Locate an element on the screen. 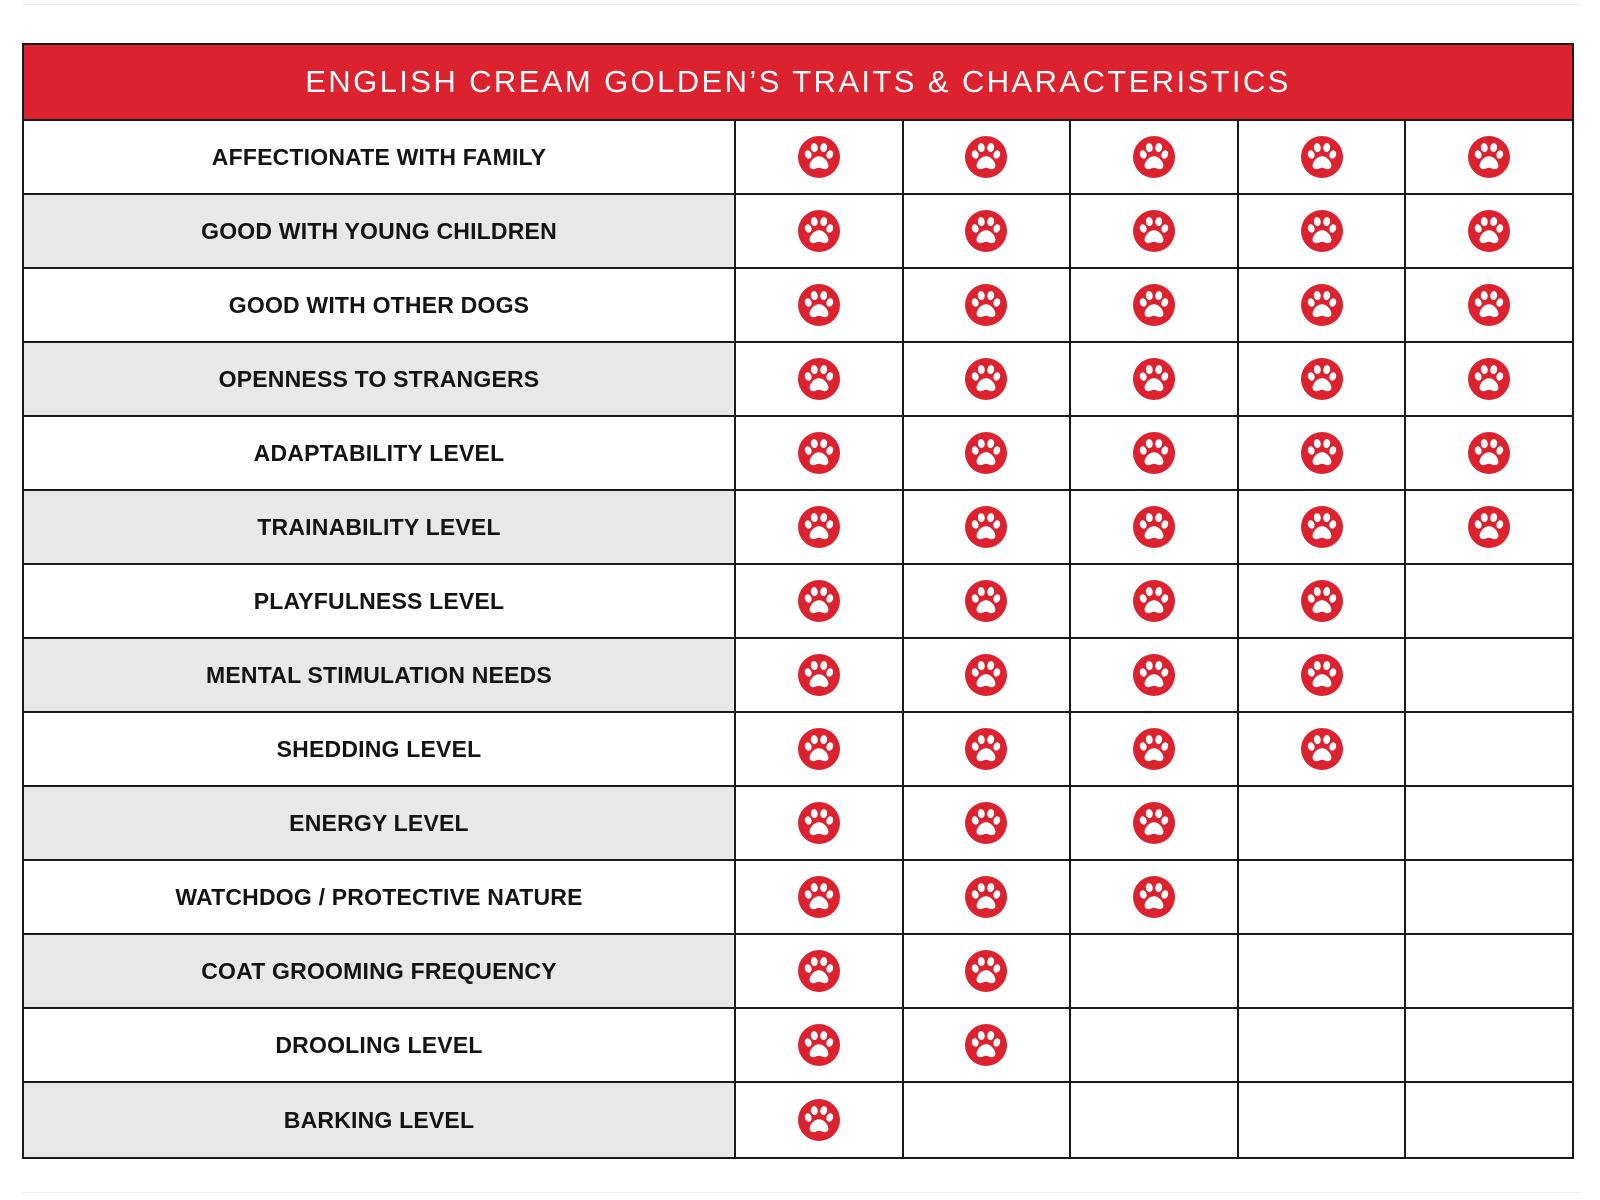  trait-row: SHEDDING LEVEL is located at coordinates (798, 750).